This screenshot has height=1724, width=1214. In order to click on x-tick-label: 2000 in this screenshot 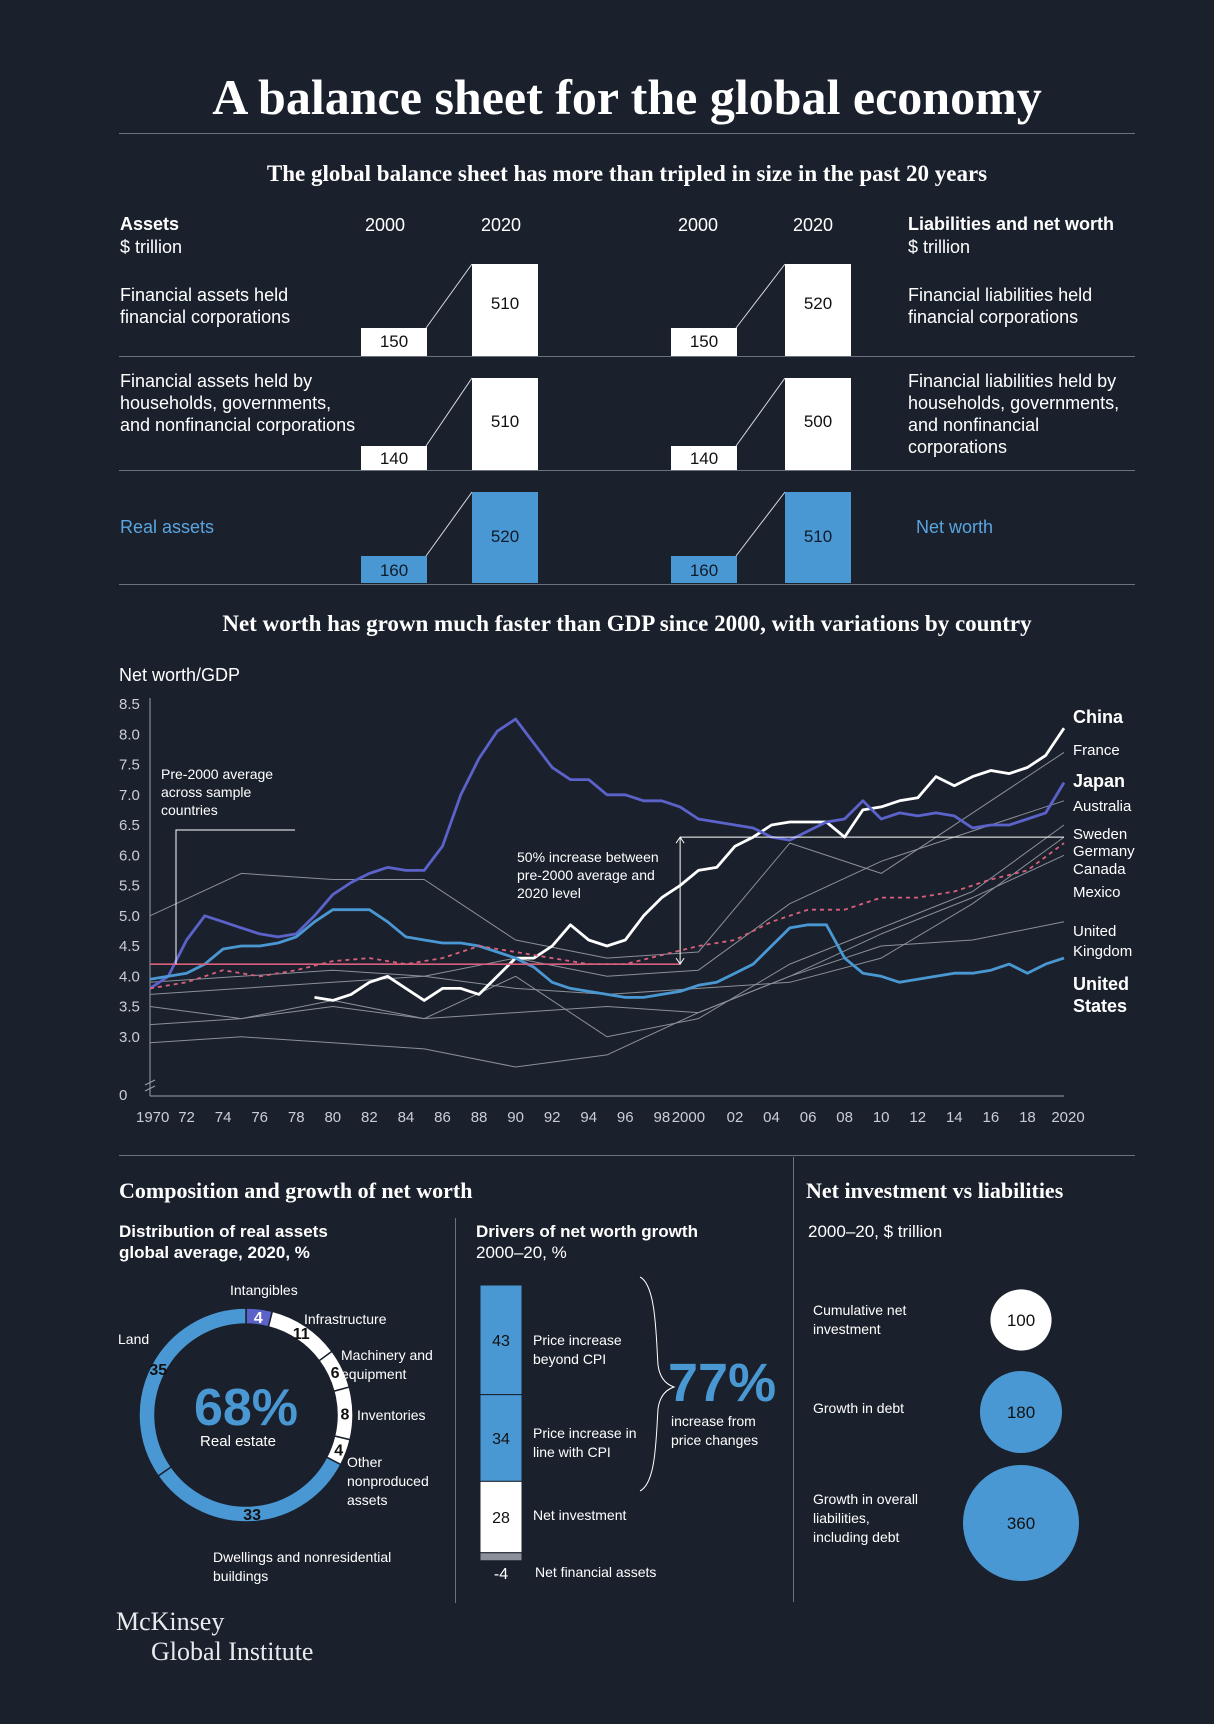, I will do `click(688, 1117)`.